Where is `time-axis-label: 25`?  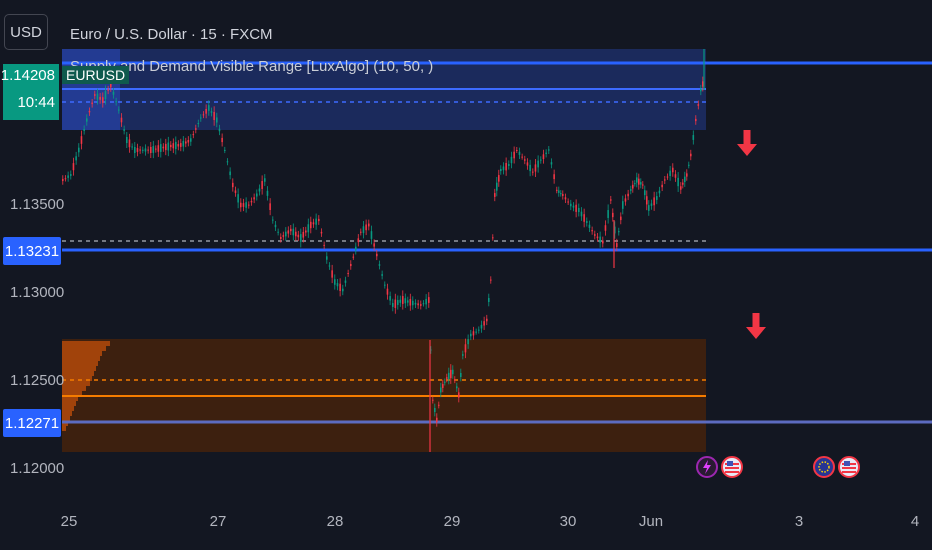
time-axis-label: 25 is located at coordinates (69, 521).